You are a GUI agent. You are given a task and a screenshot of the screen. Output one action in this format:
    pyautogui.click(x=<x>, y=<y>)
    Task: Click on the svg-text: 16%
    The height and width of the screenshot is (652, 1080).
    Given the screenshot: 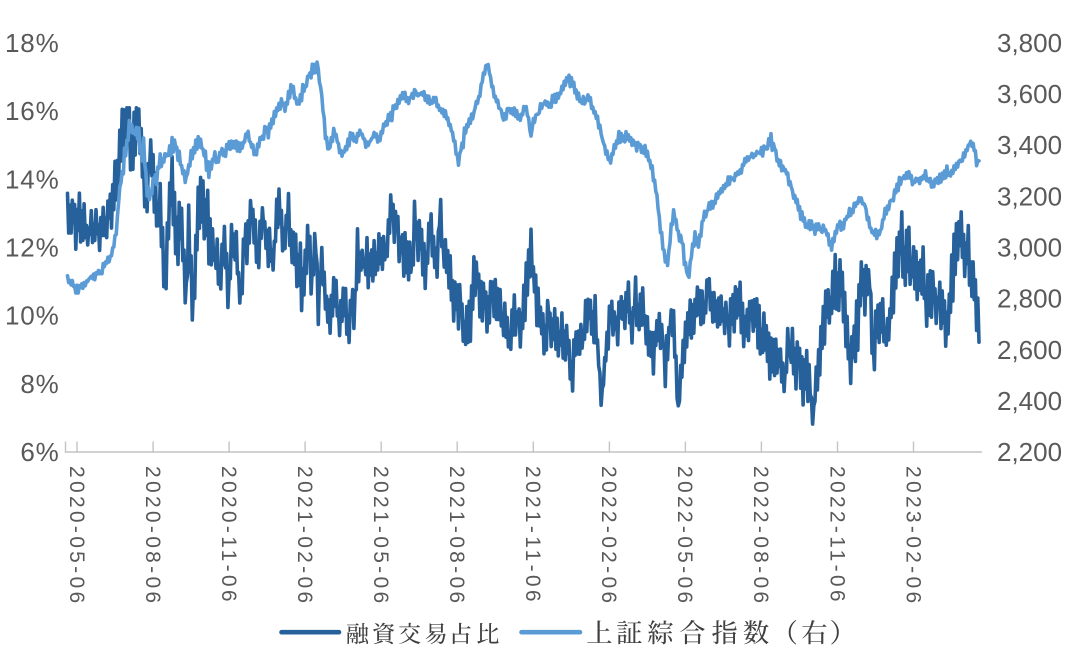 What is the action you would take?
    pyautogui.click(x=32, y=111)
    